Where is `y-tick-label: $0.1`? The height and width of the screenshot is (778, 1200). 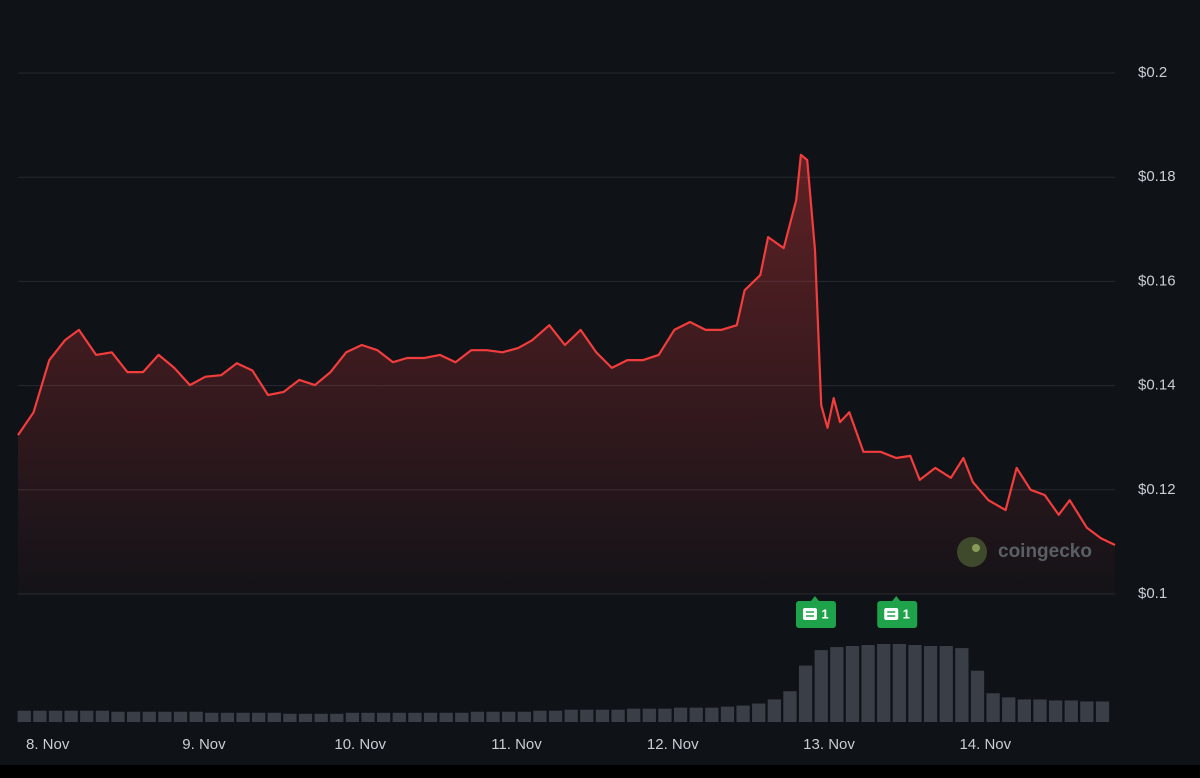
y-tick-label: $0.1 is located at coordinates (1152, 593).